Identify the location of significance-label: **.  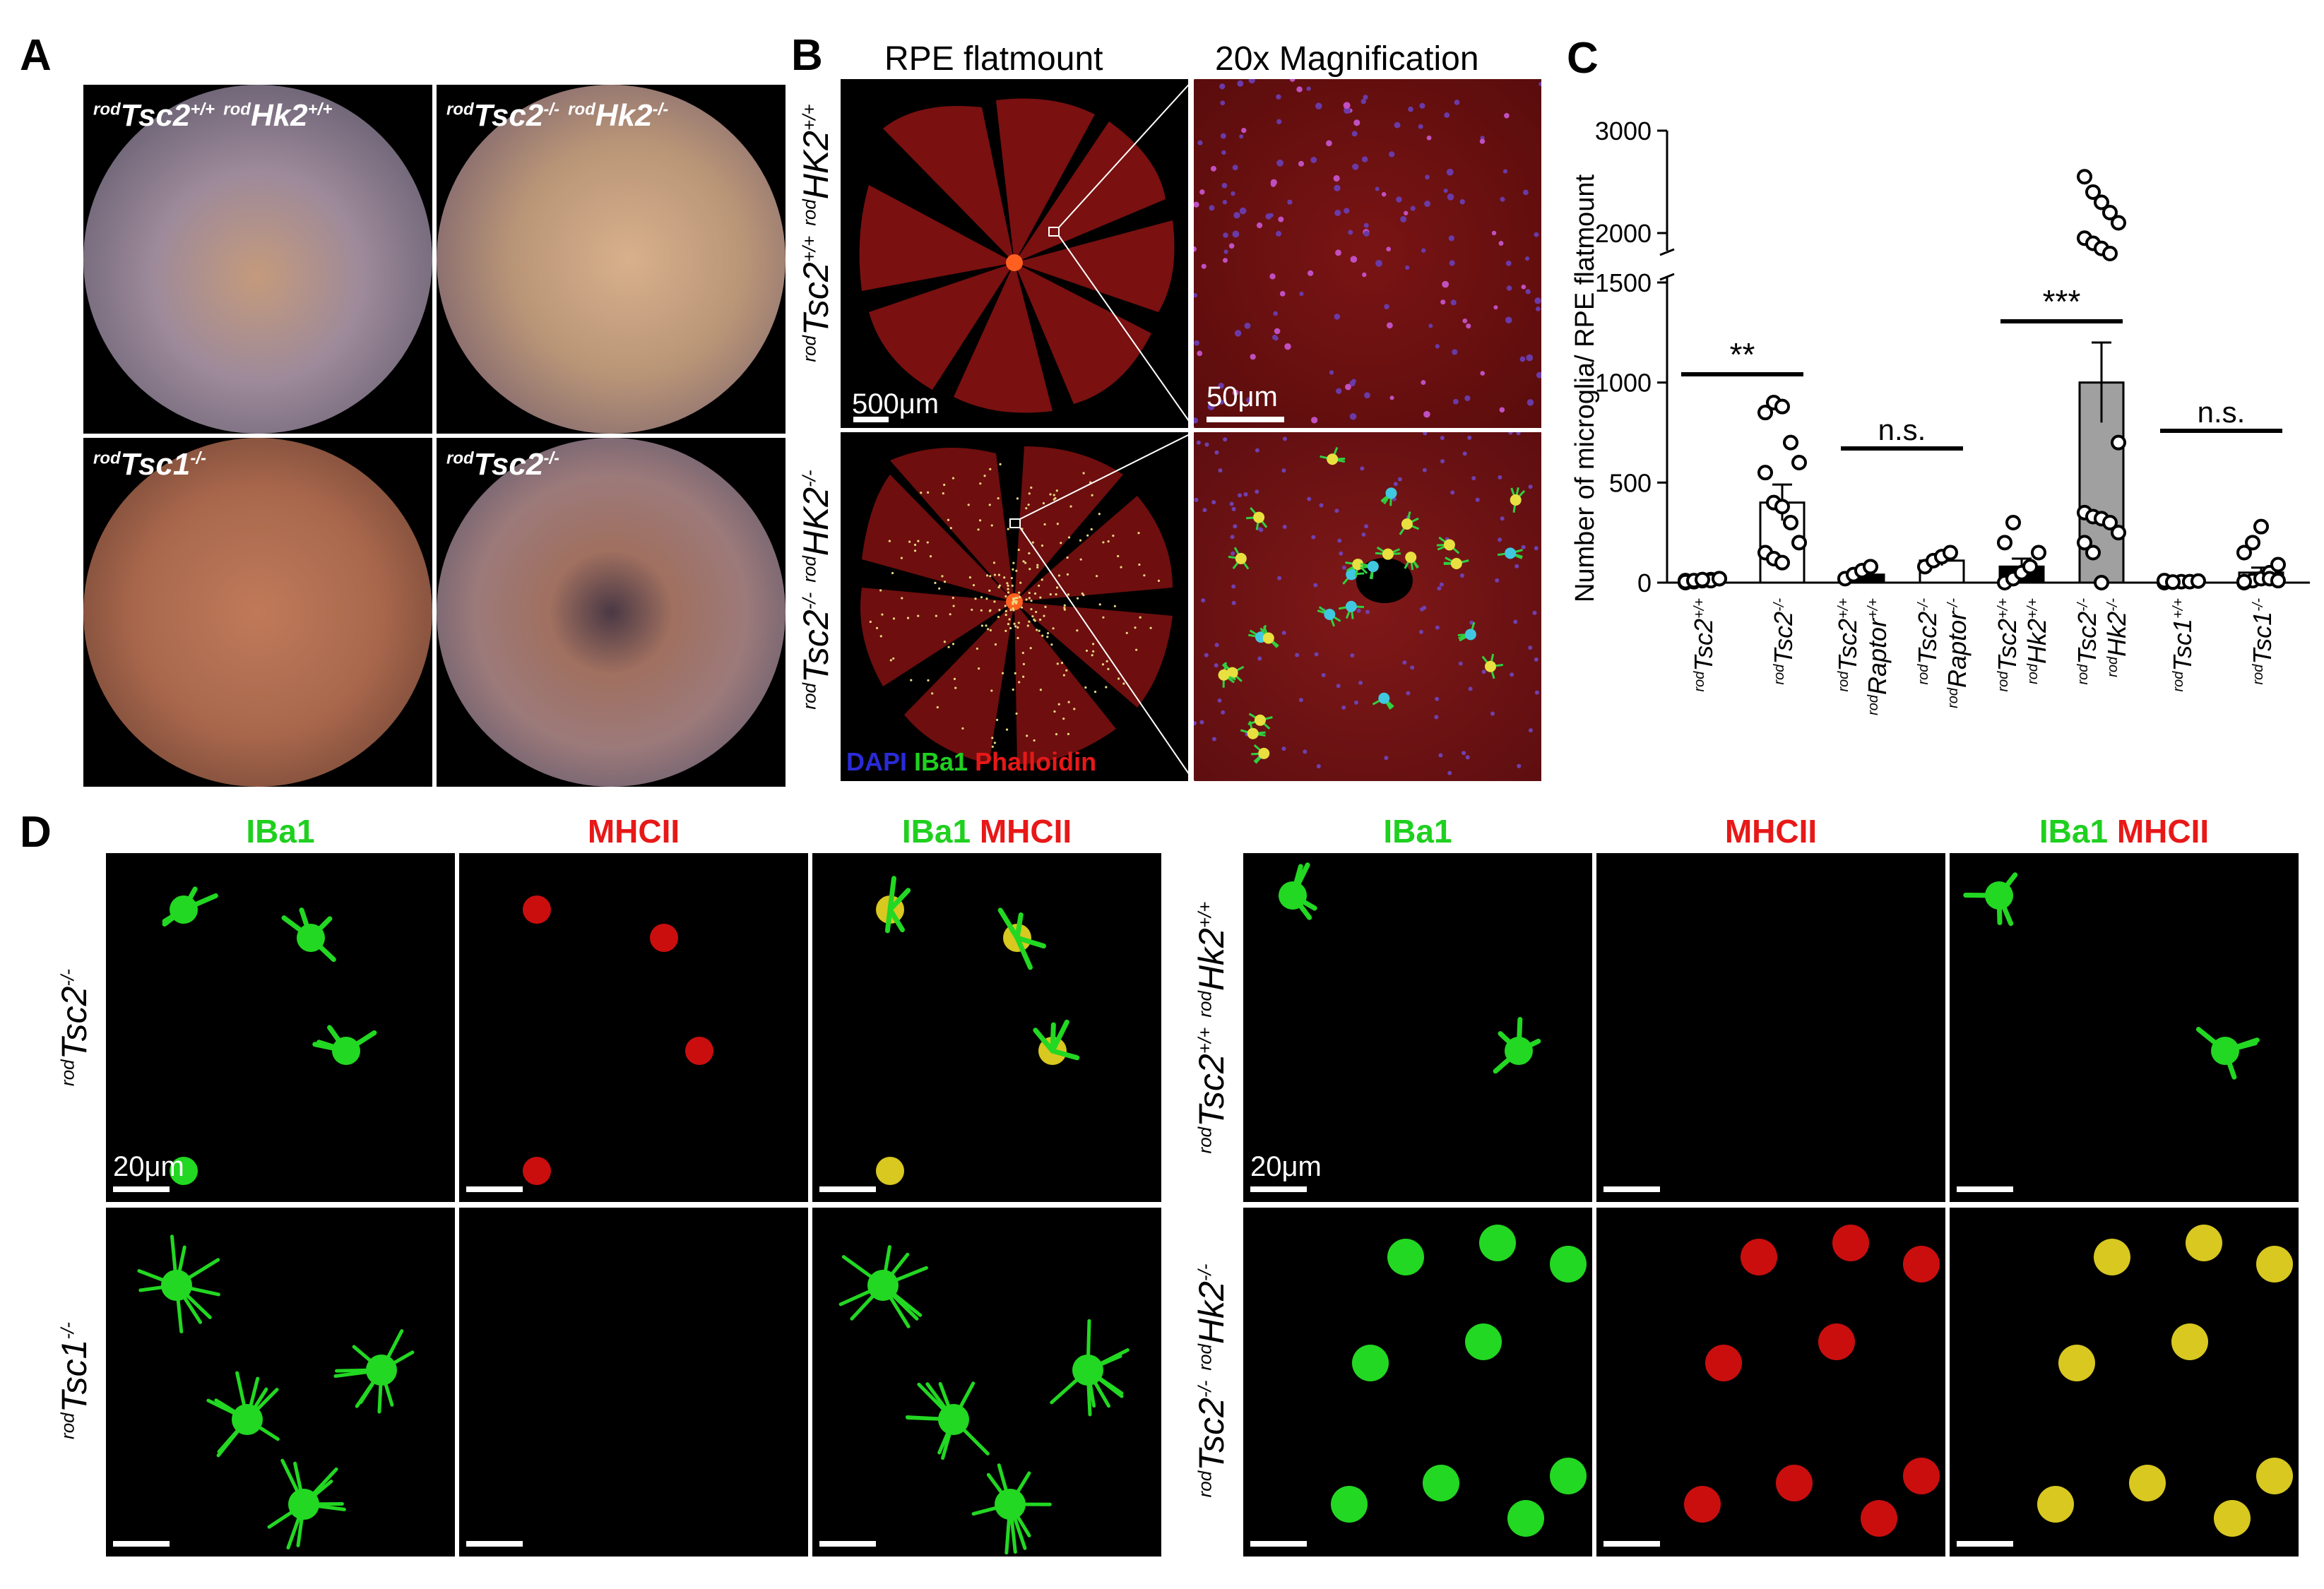
(1743, 354).